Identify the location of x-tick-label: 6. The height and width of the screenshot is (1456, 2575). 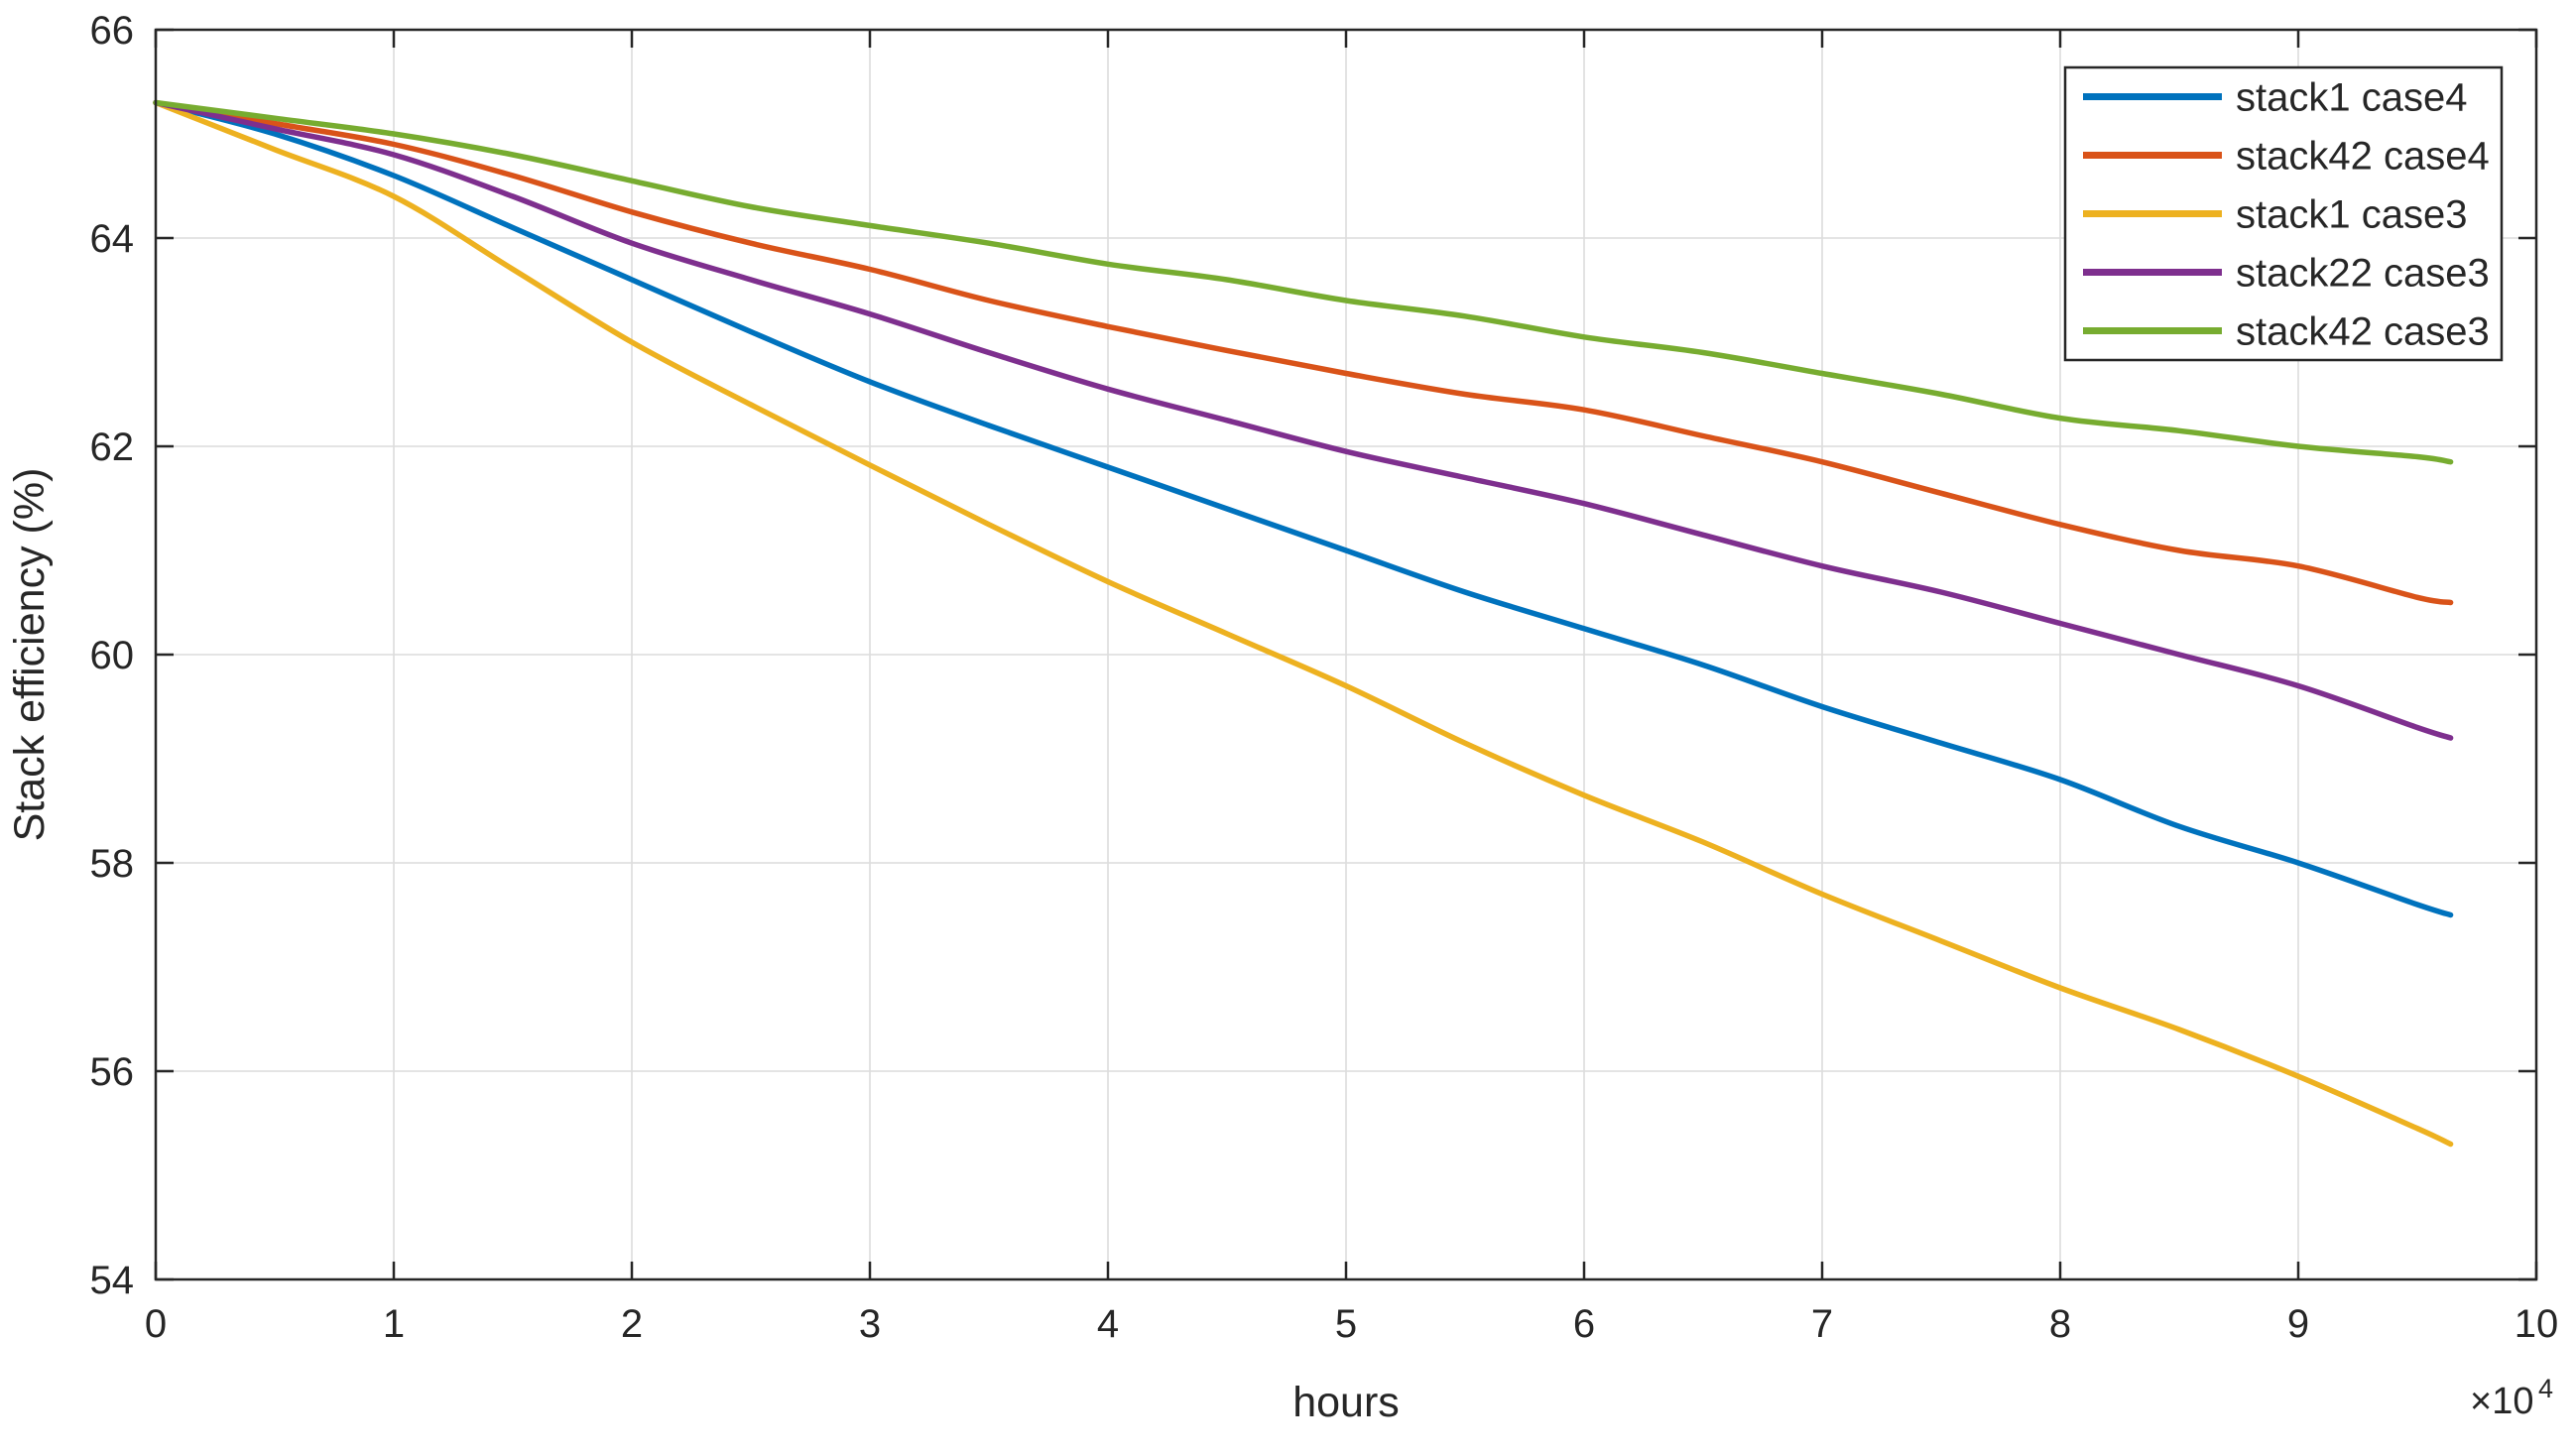
(1584, 1324).